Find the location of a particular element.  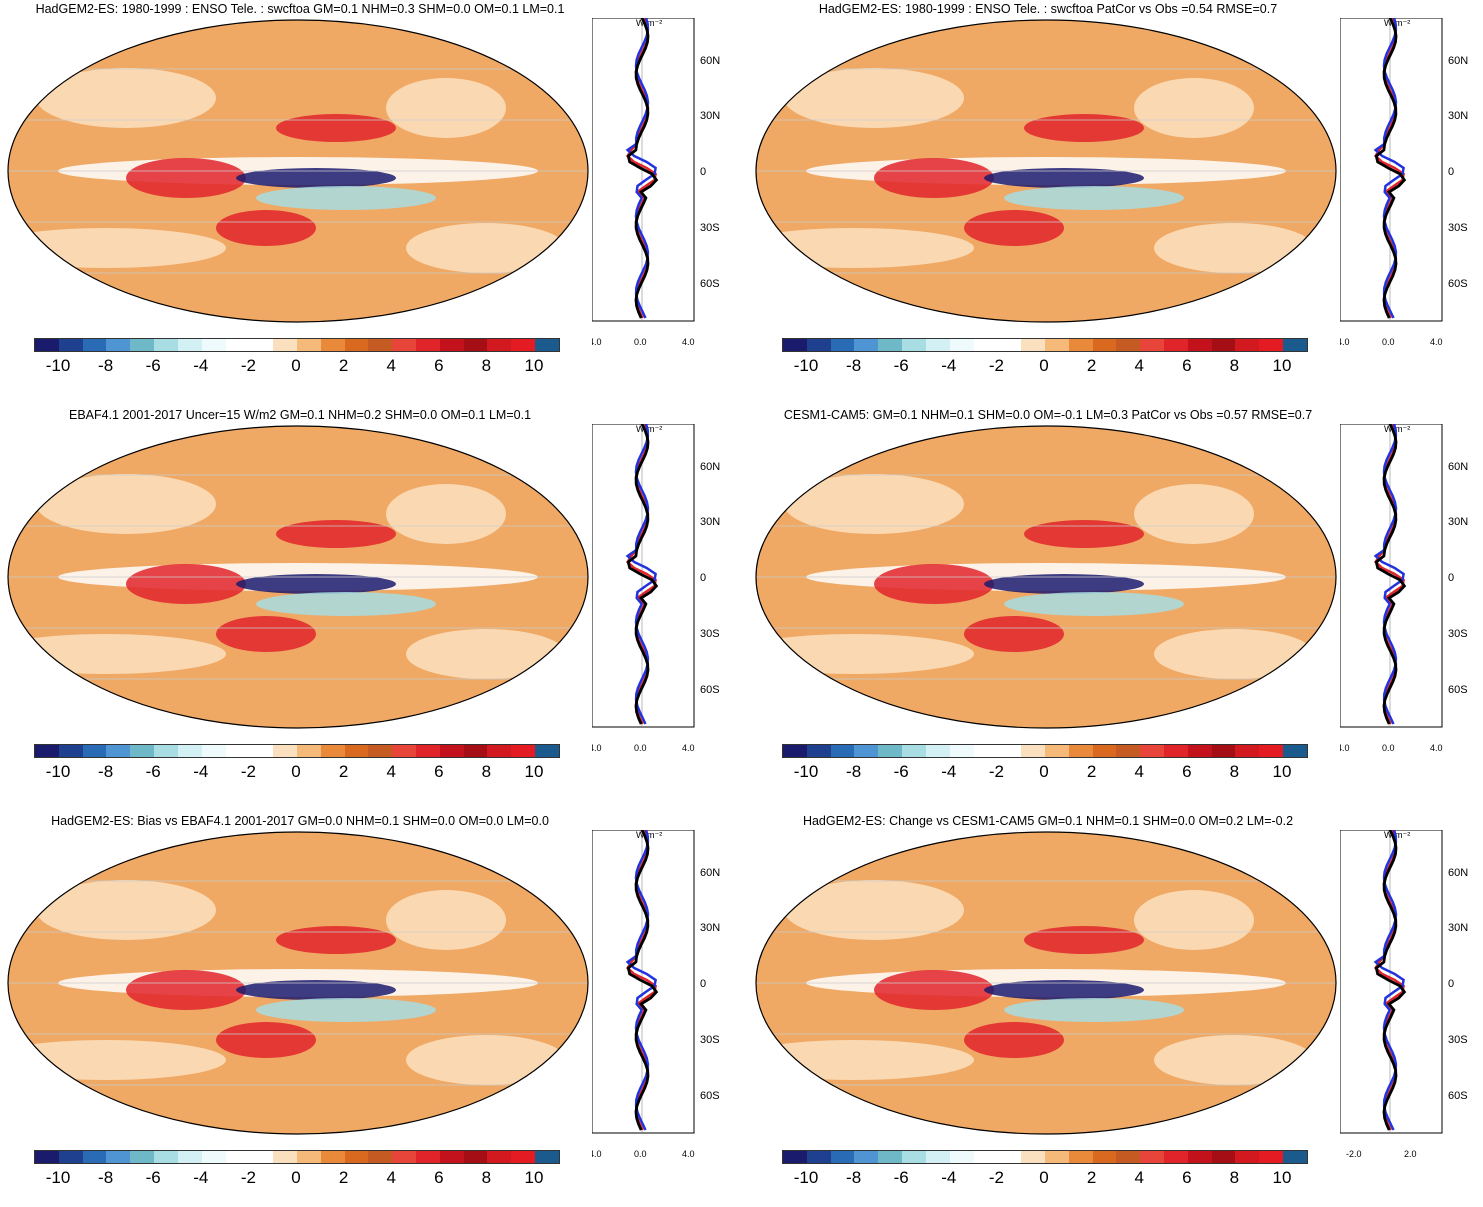

profile-xtick: -2.0 is located at coordinates (1354, 1154).